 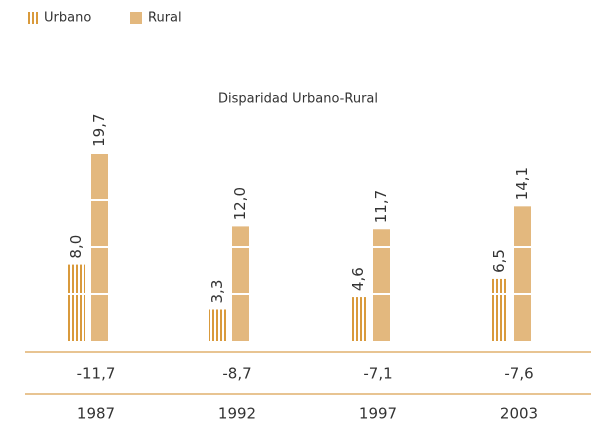 What do you see at coordinates (96, 414) in the screenshot?
I see `x-tick-label: 1987` at bounding box center [96, 414].